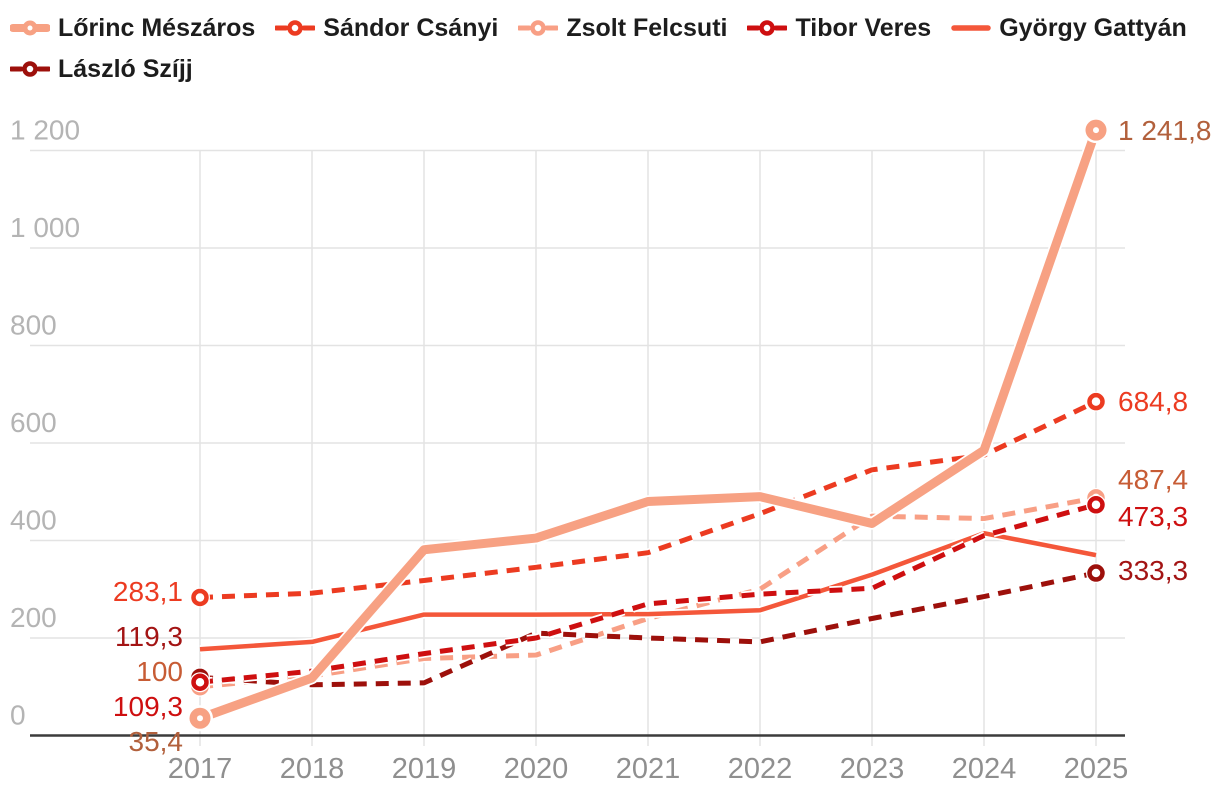 The image size is (1220, 790). I want to click on legend-item-gattyan: György Gattyán, so click(1069, 28).